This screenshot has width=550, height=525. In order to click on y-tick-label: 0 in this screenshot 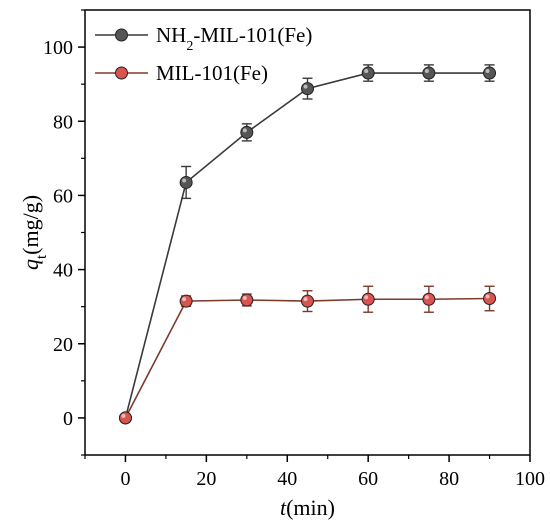, I will do `click(68, 419)`.